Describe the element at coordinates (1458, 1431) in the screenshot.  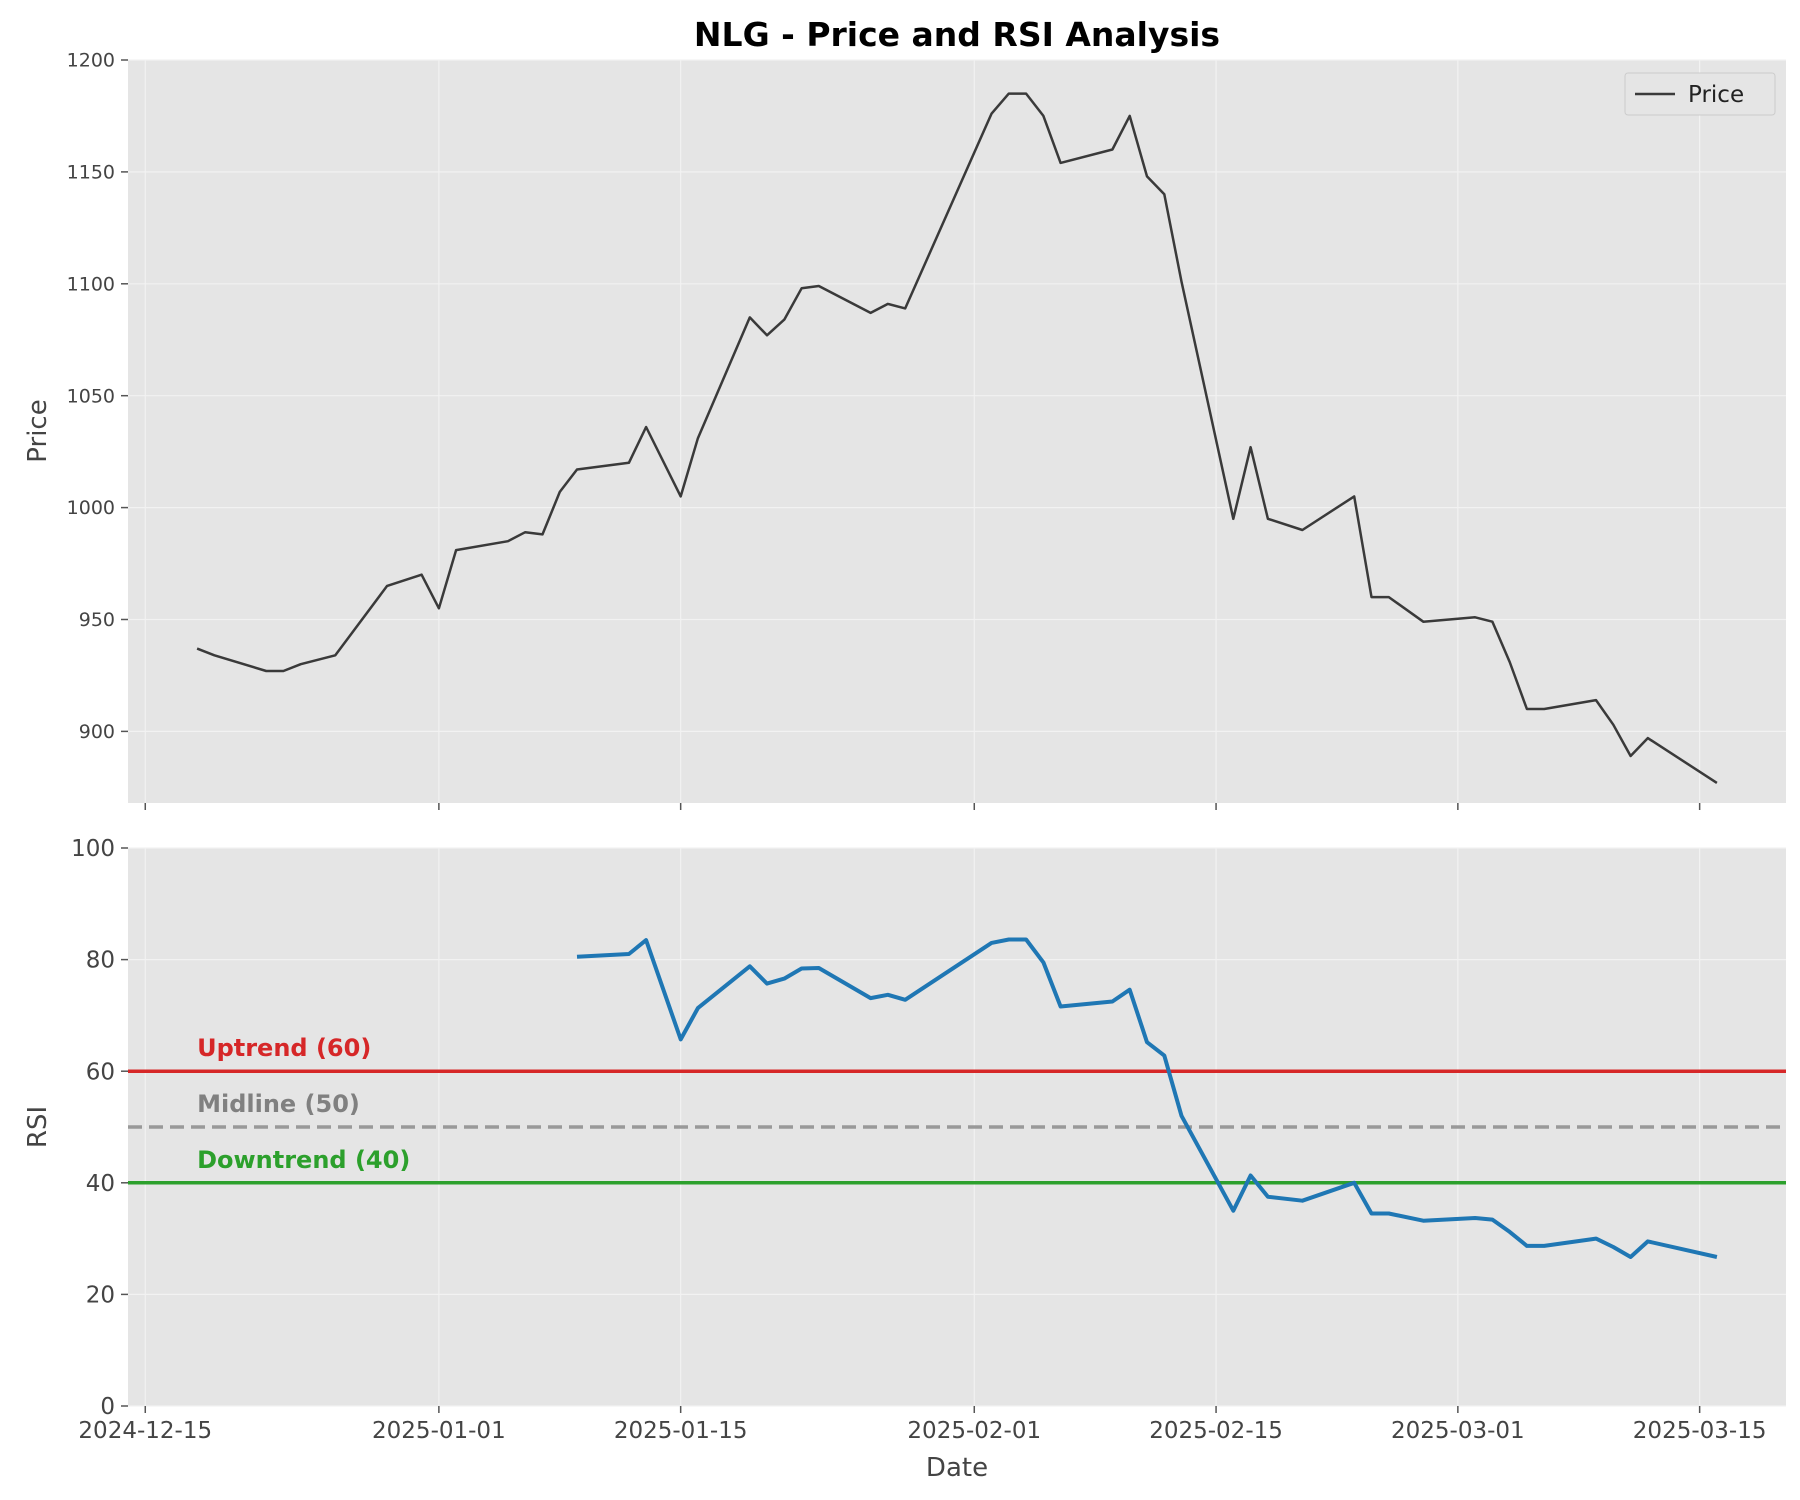
I see `x-tick-label: 2025-03-01` at that location.